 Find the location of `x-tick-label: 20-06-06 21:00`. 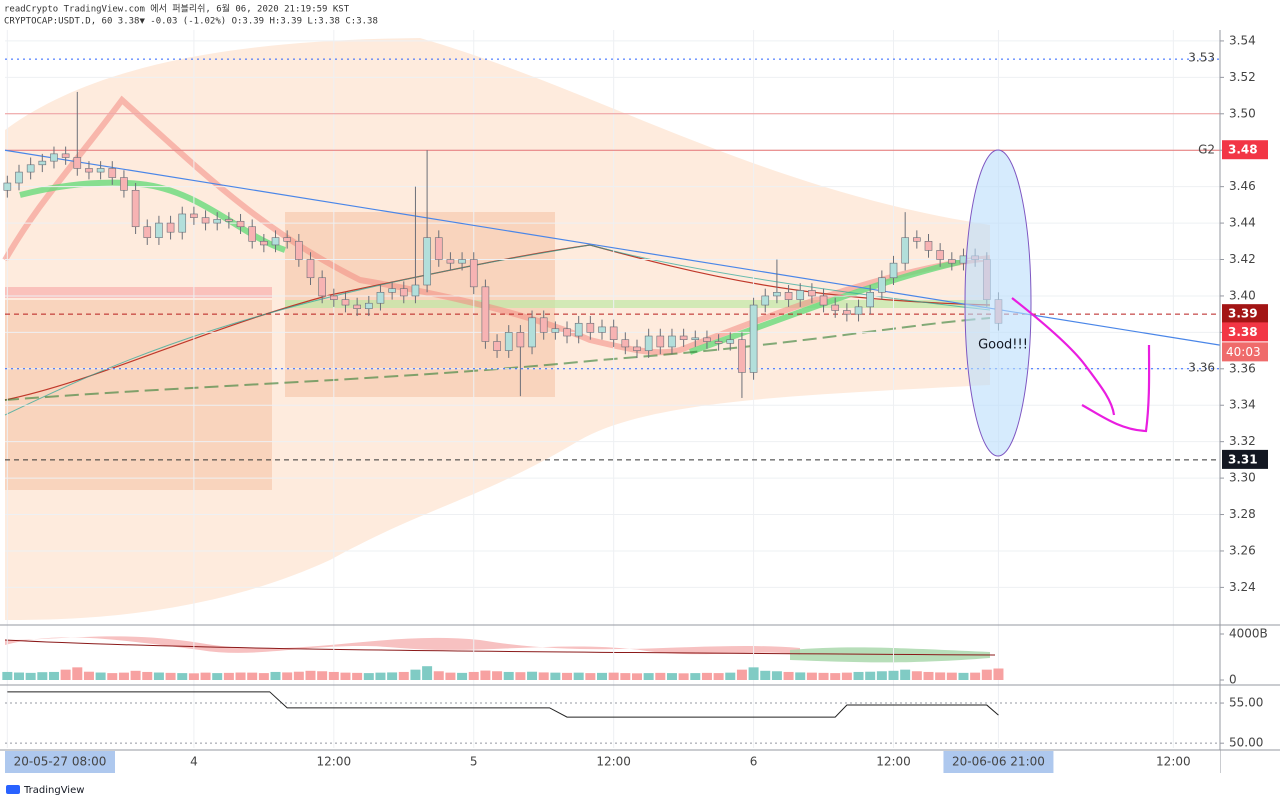

x-tick-label: 20-06-06 21:00 is located at coordinates (998, 762).